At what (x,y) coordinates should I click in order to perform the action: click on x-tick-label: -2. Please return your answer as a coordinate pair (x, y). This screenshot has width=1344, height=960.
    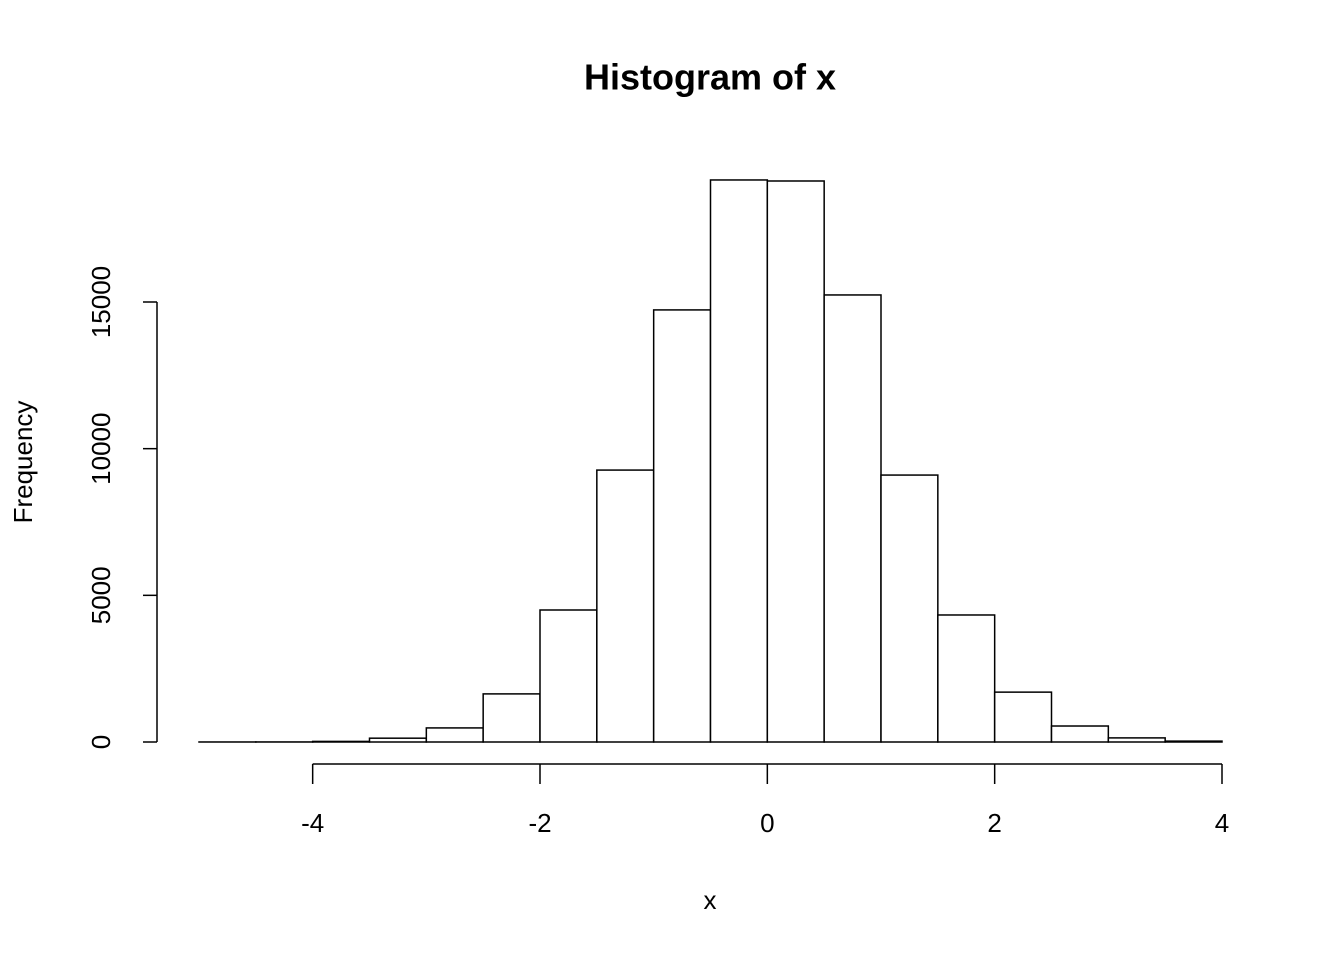
    Looking at the image, I should click on (539, 823).